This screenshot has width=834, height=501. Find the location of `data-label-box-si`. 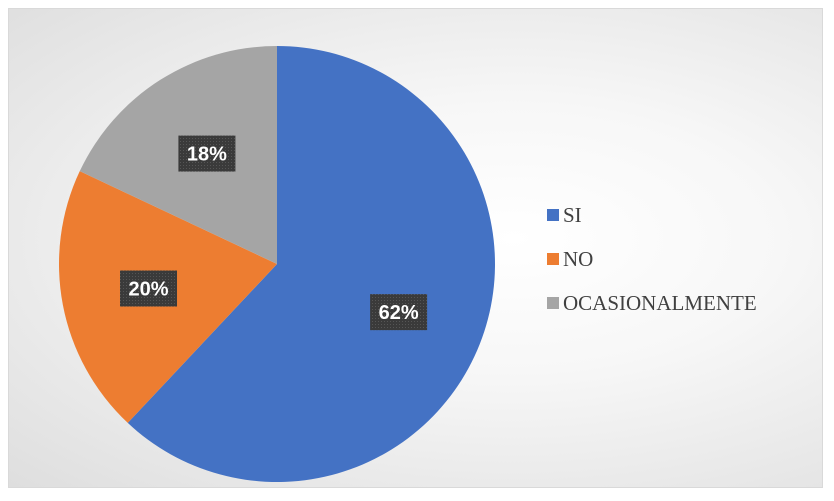

data-label-box-si is located at coordinates (399, 312).